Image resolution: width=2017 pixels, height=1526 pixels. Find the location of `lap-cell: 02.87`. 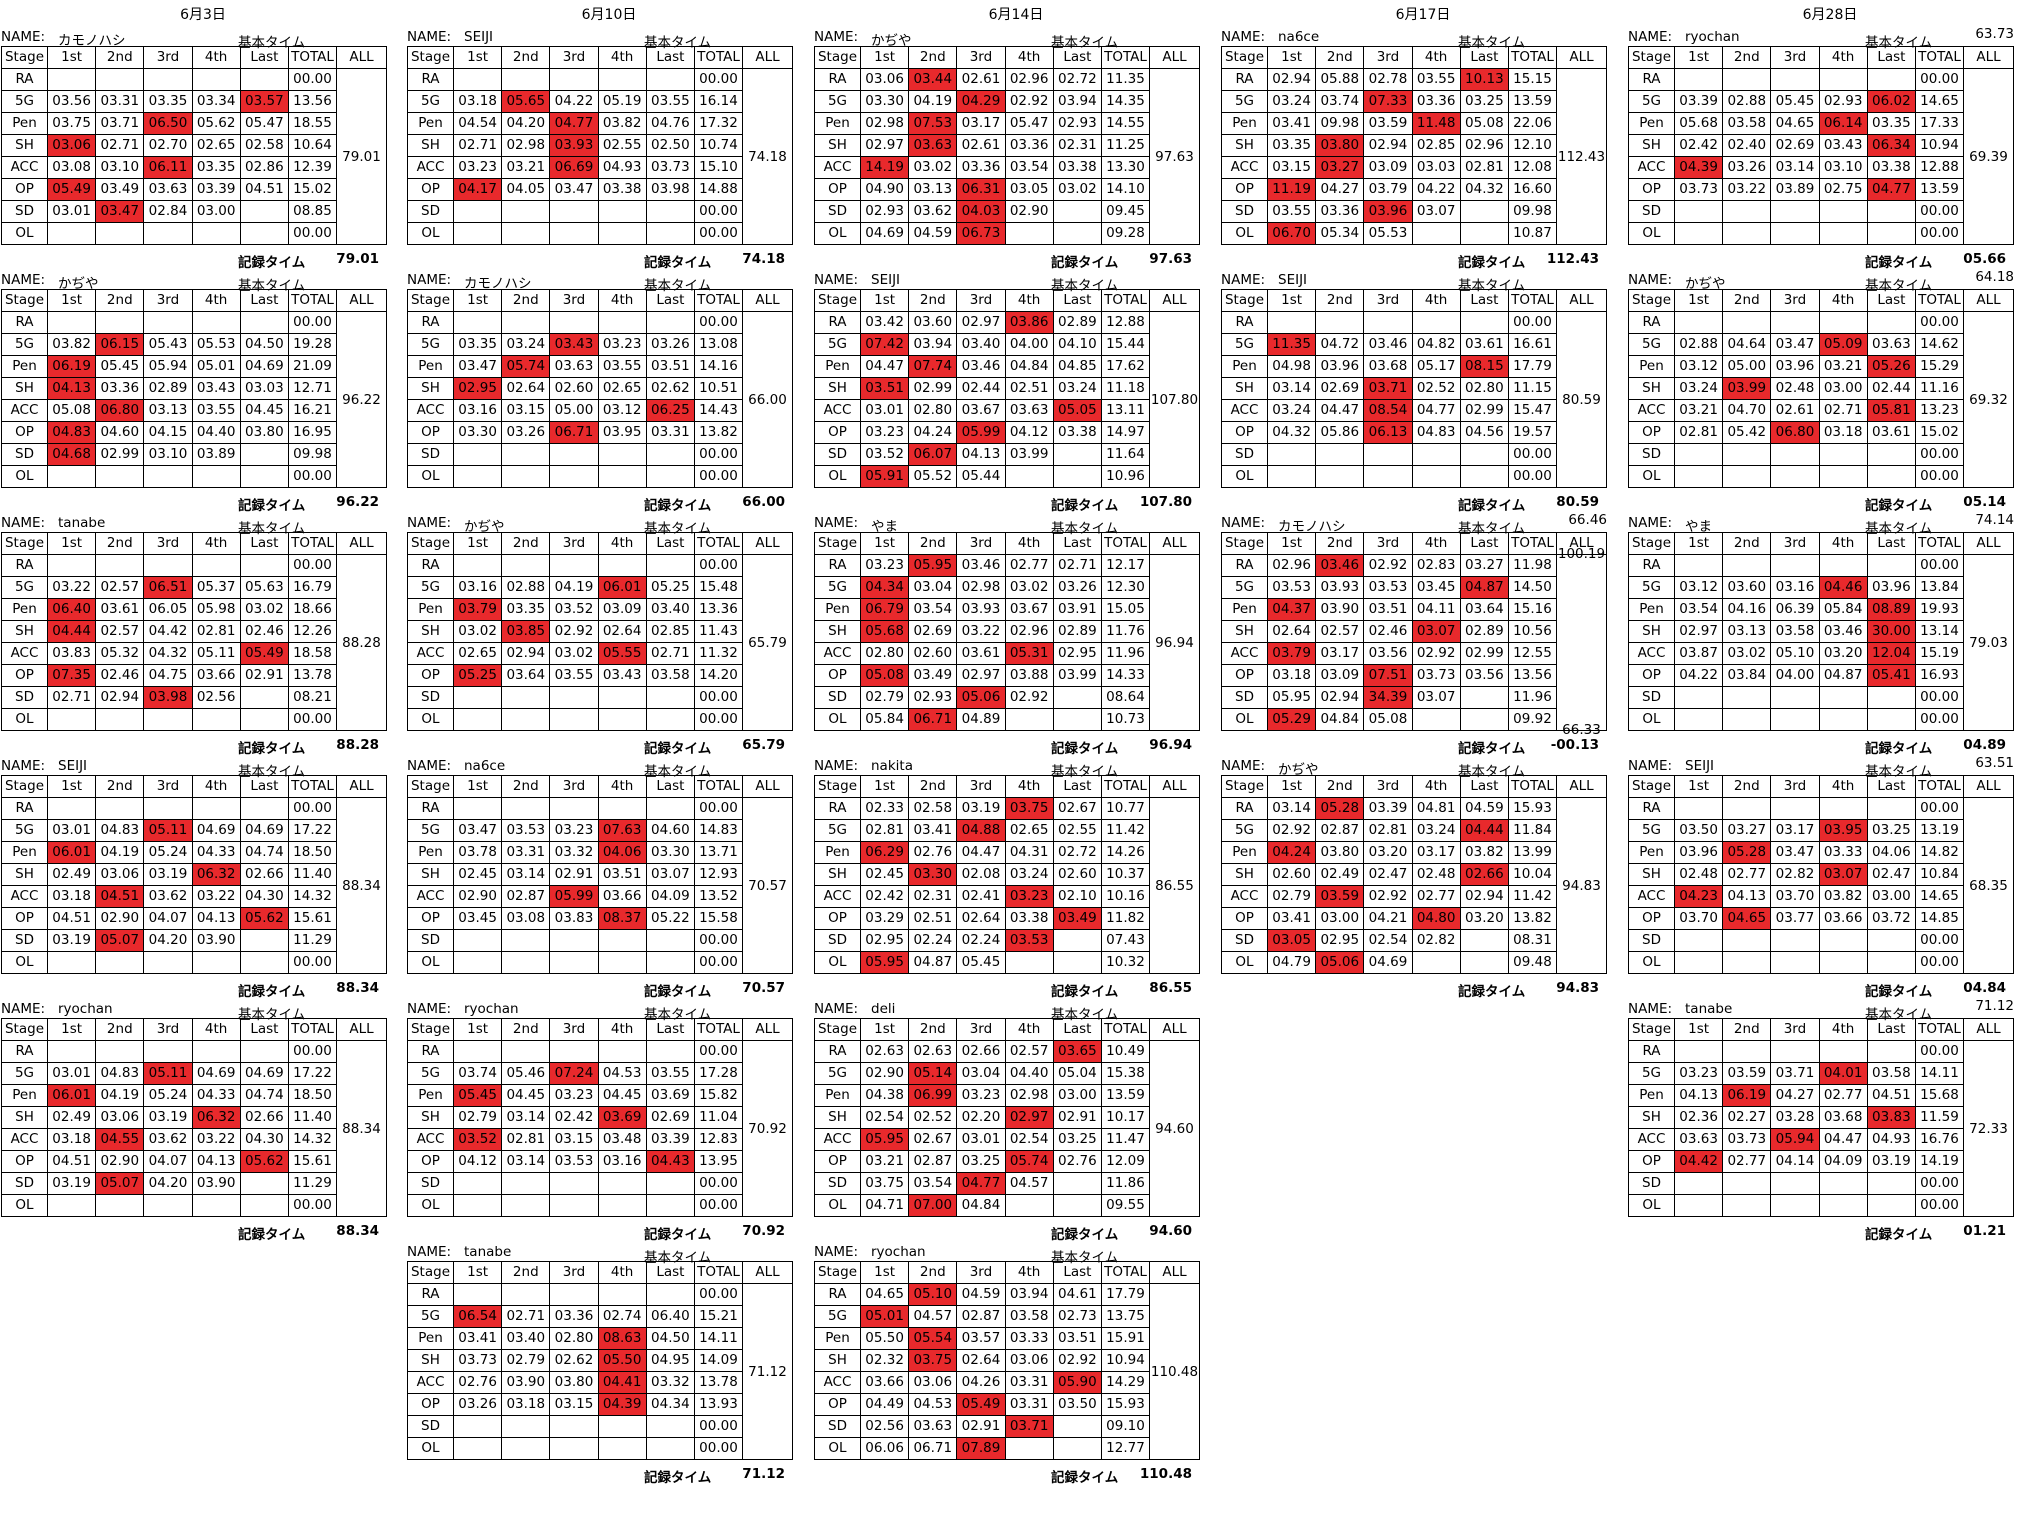

lap-cell: 02.87 is located at coordinates (1340, 830).